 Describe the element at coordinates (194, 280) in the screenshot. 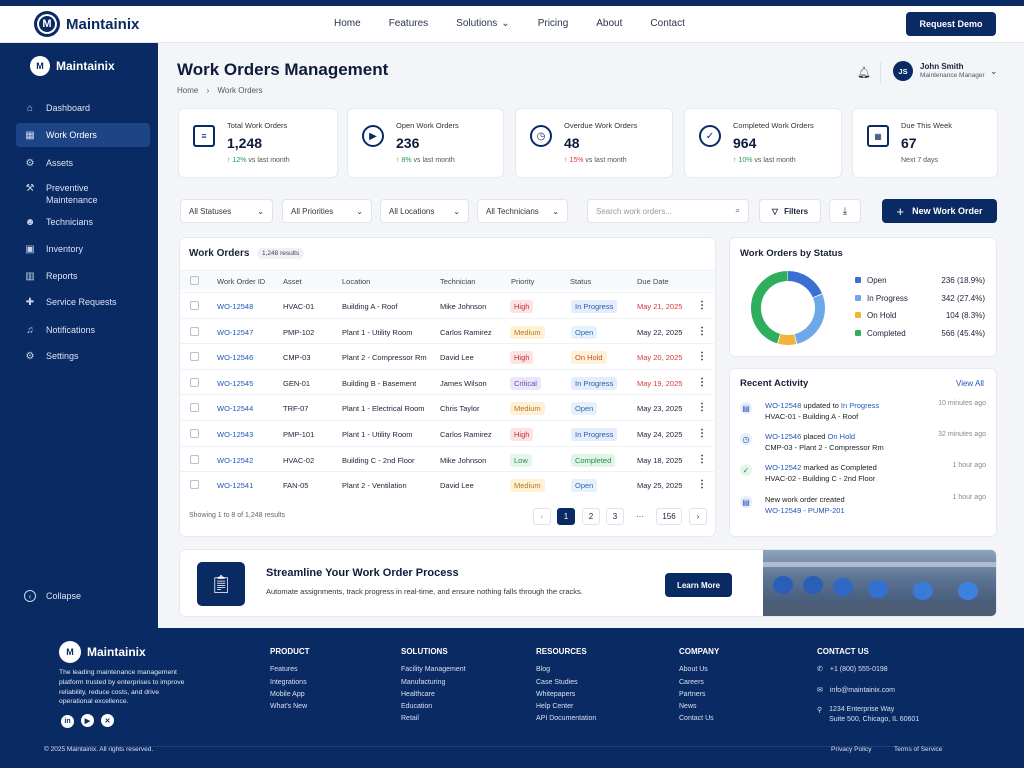

I see `select-all-checkbox` at that location.